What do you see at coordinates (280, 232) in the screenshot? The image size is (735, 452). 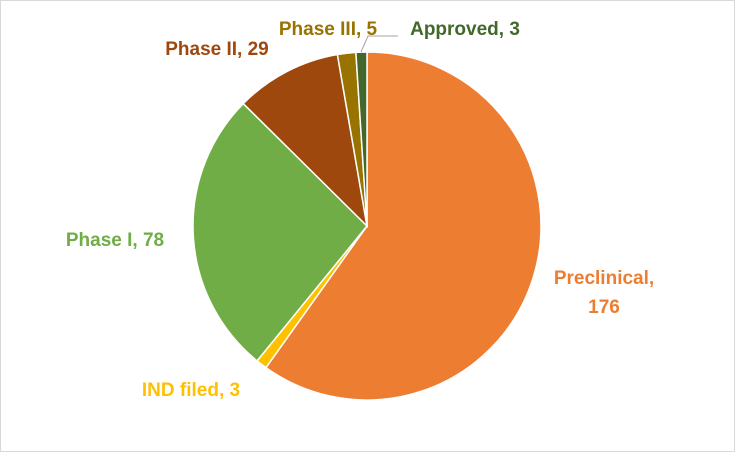 I see `pie-slice-phase-i` at bounding box center [280, 232].